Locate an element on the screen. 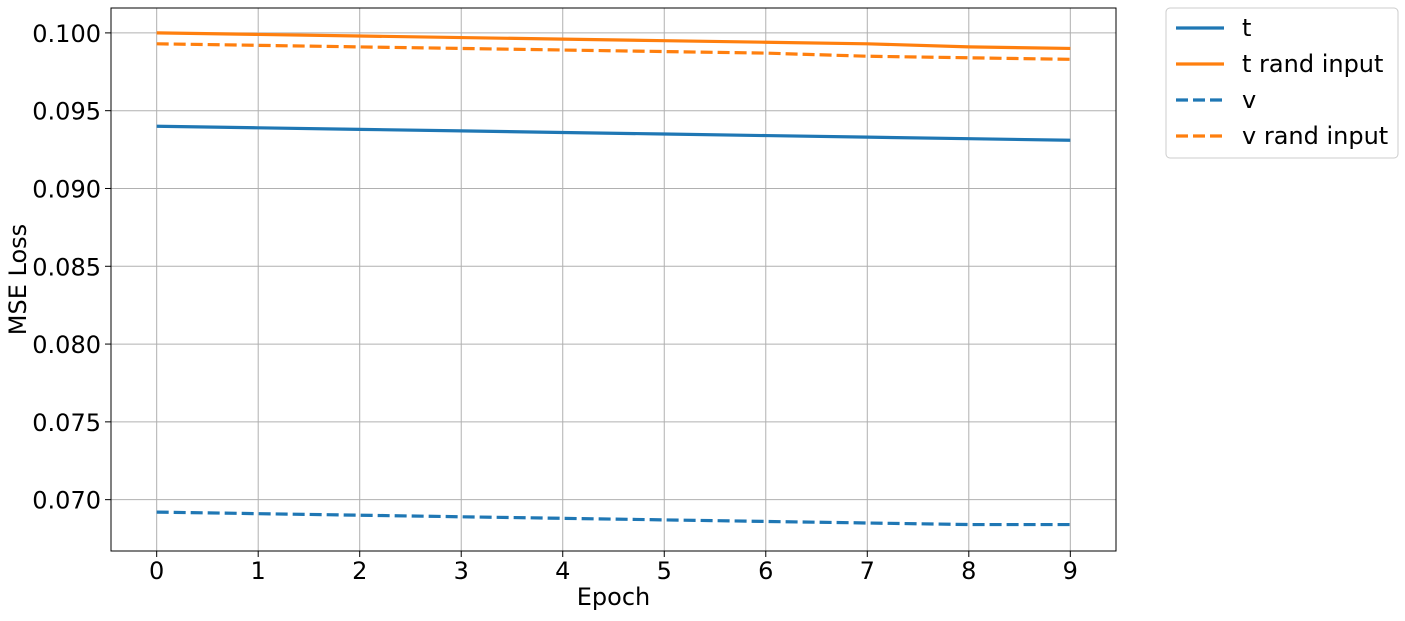 The width and height of the screenshot is (1405, 621). legend-item: t is located at coordinates (1213, 28).